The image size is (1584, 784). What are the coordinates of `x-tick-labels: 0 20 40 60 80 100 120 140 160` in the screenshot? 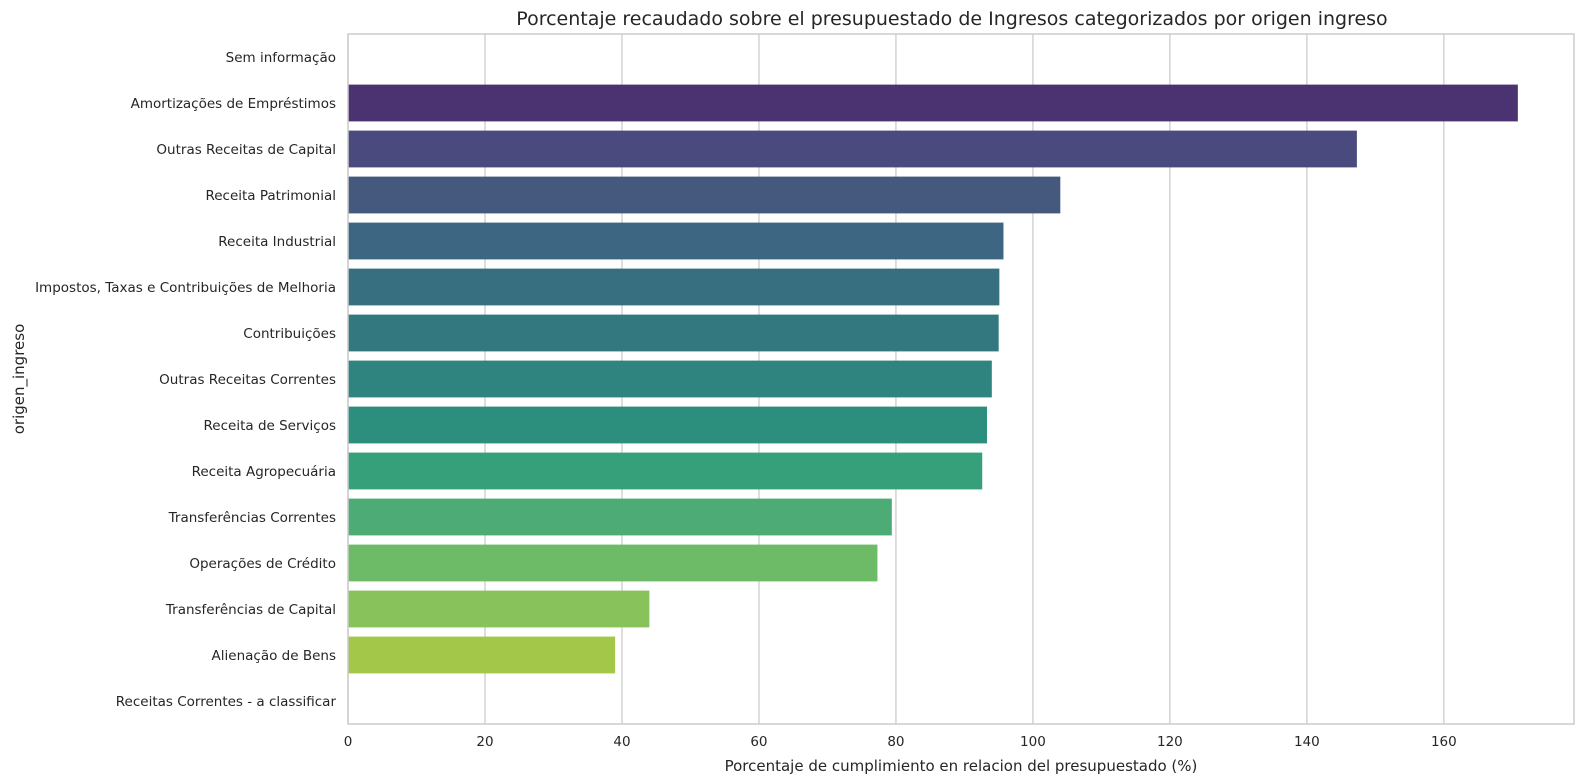 It's located at (900, 742).